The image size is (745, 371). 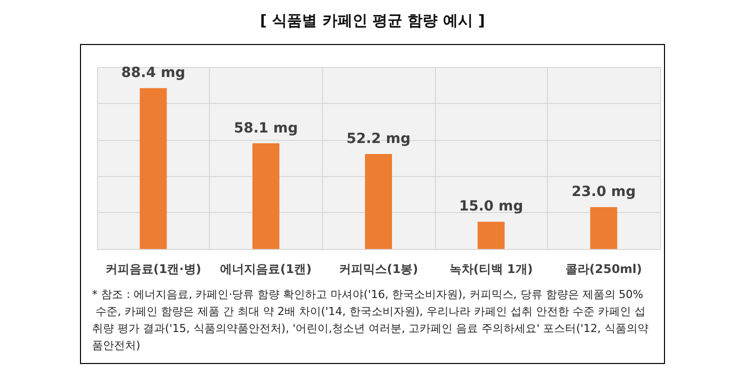 I want to click on x-tick-label: 녹차(티백 1개), so click(x=491, y=269).